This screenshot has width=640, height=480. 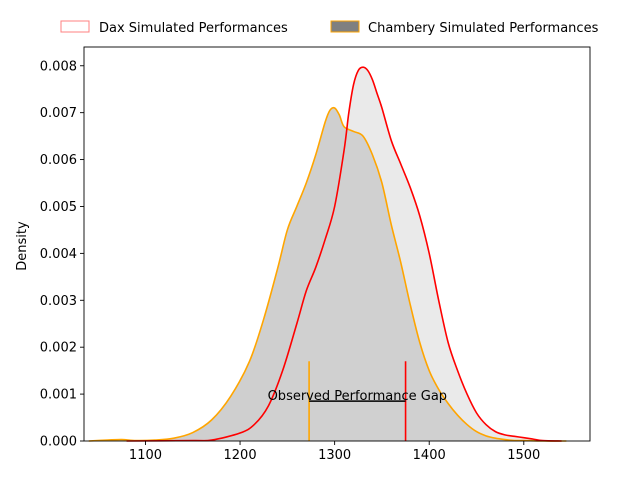 What do you see at coordinates (240, 455) in the screenshot?
I see `x-tick-label: 1200` at bounding box center [240, 455].